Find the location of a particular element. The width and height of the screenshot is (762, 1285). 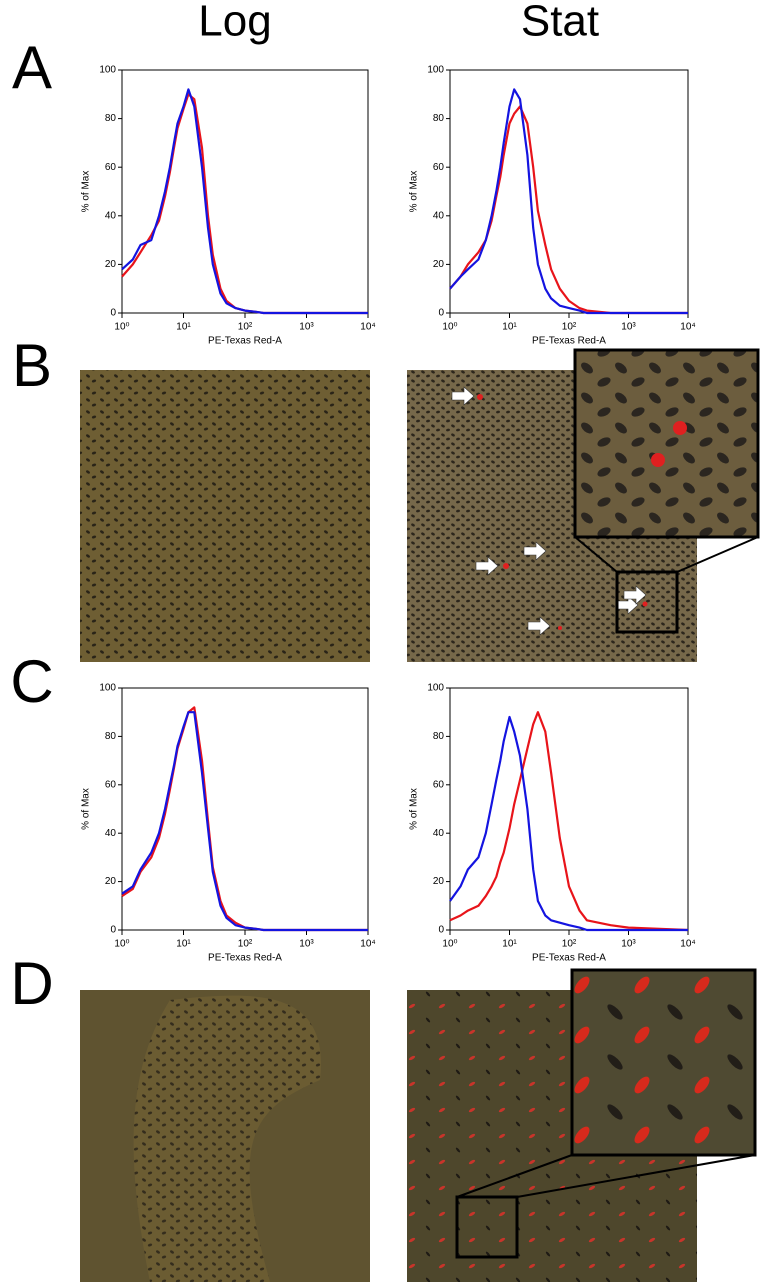

colony is located at coordinates (227, 1138).